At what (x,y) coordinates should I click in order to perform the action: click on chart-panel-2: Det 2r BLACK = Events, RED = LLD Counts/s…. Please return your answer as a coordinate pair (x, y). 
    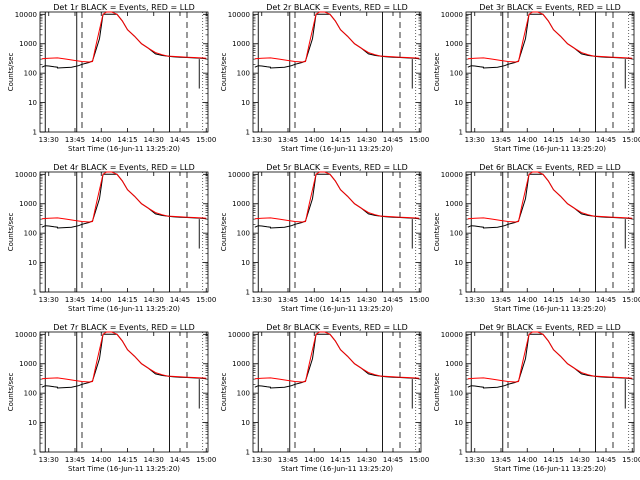
    Looking at the image, I should click on (324, 78).